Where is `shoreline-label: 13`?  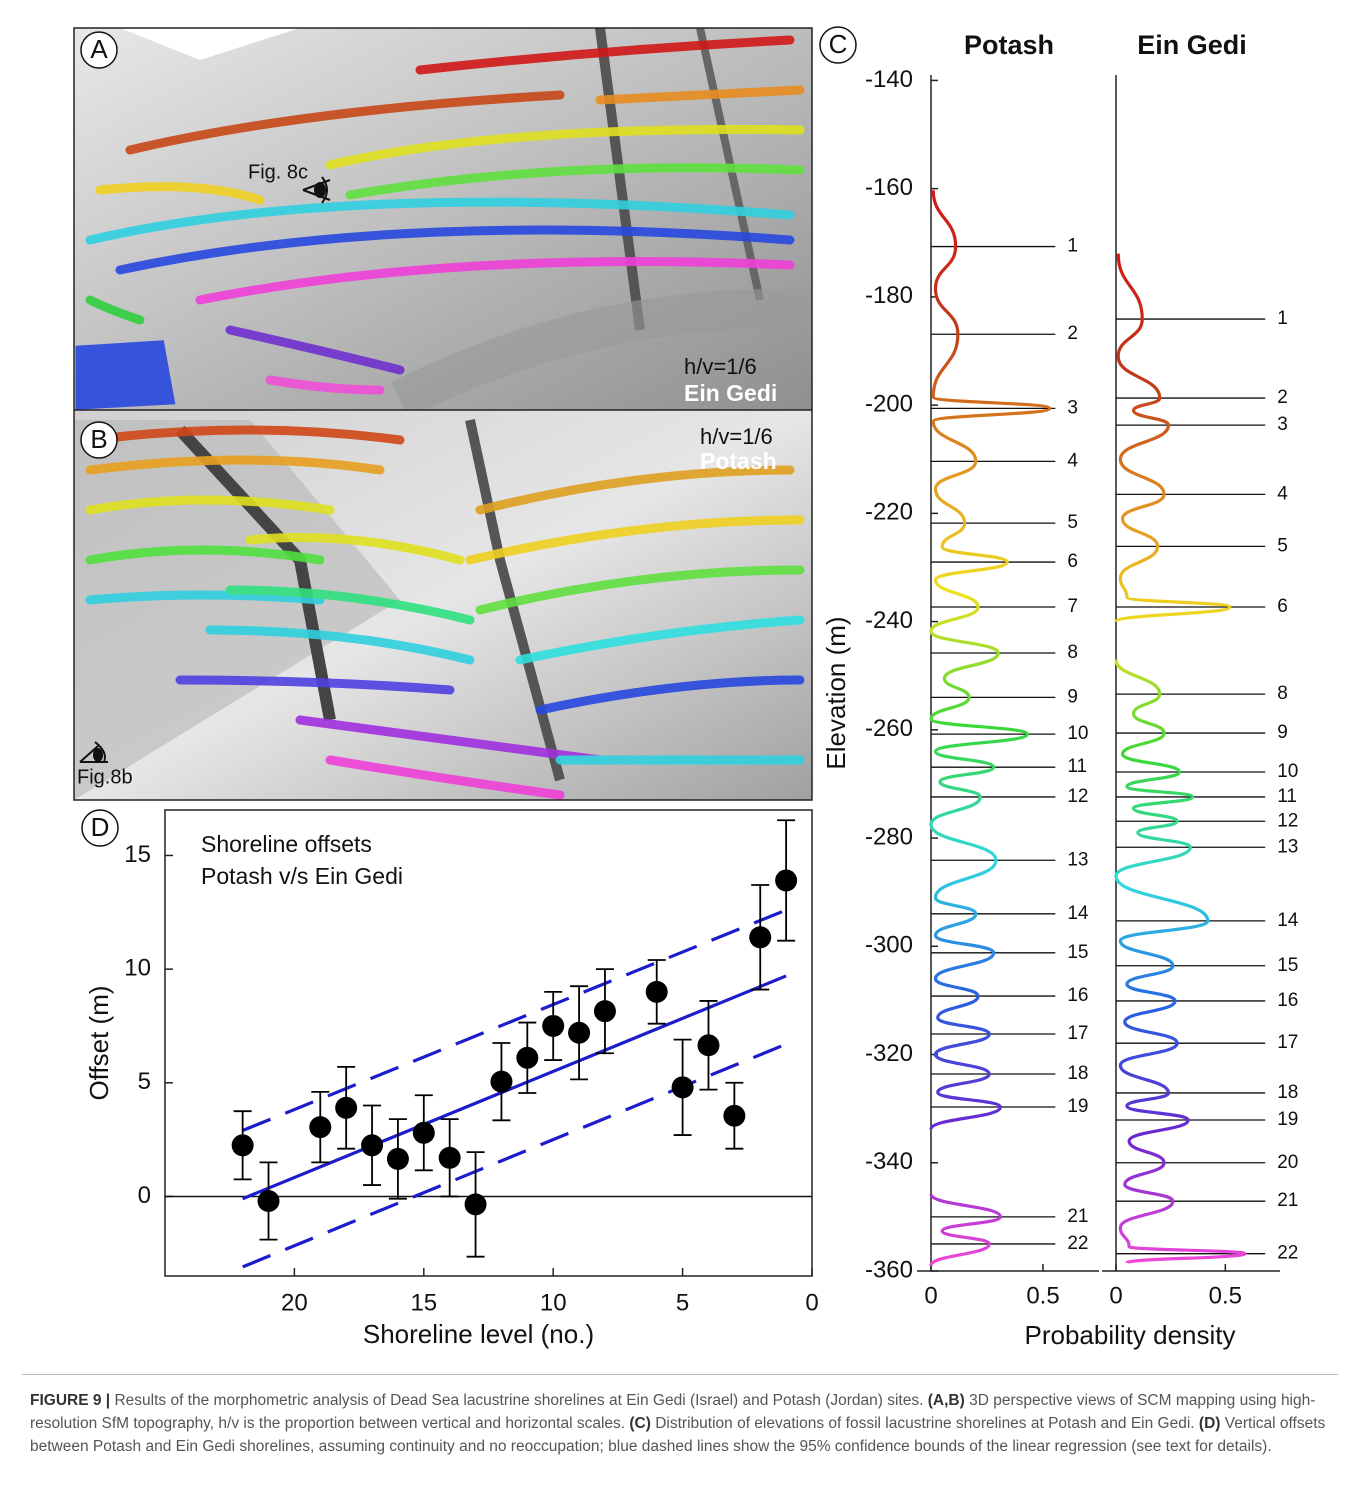
shoreline-label: 13 is located at coordinates (1077, 859).